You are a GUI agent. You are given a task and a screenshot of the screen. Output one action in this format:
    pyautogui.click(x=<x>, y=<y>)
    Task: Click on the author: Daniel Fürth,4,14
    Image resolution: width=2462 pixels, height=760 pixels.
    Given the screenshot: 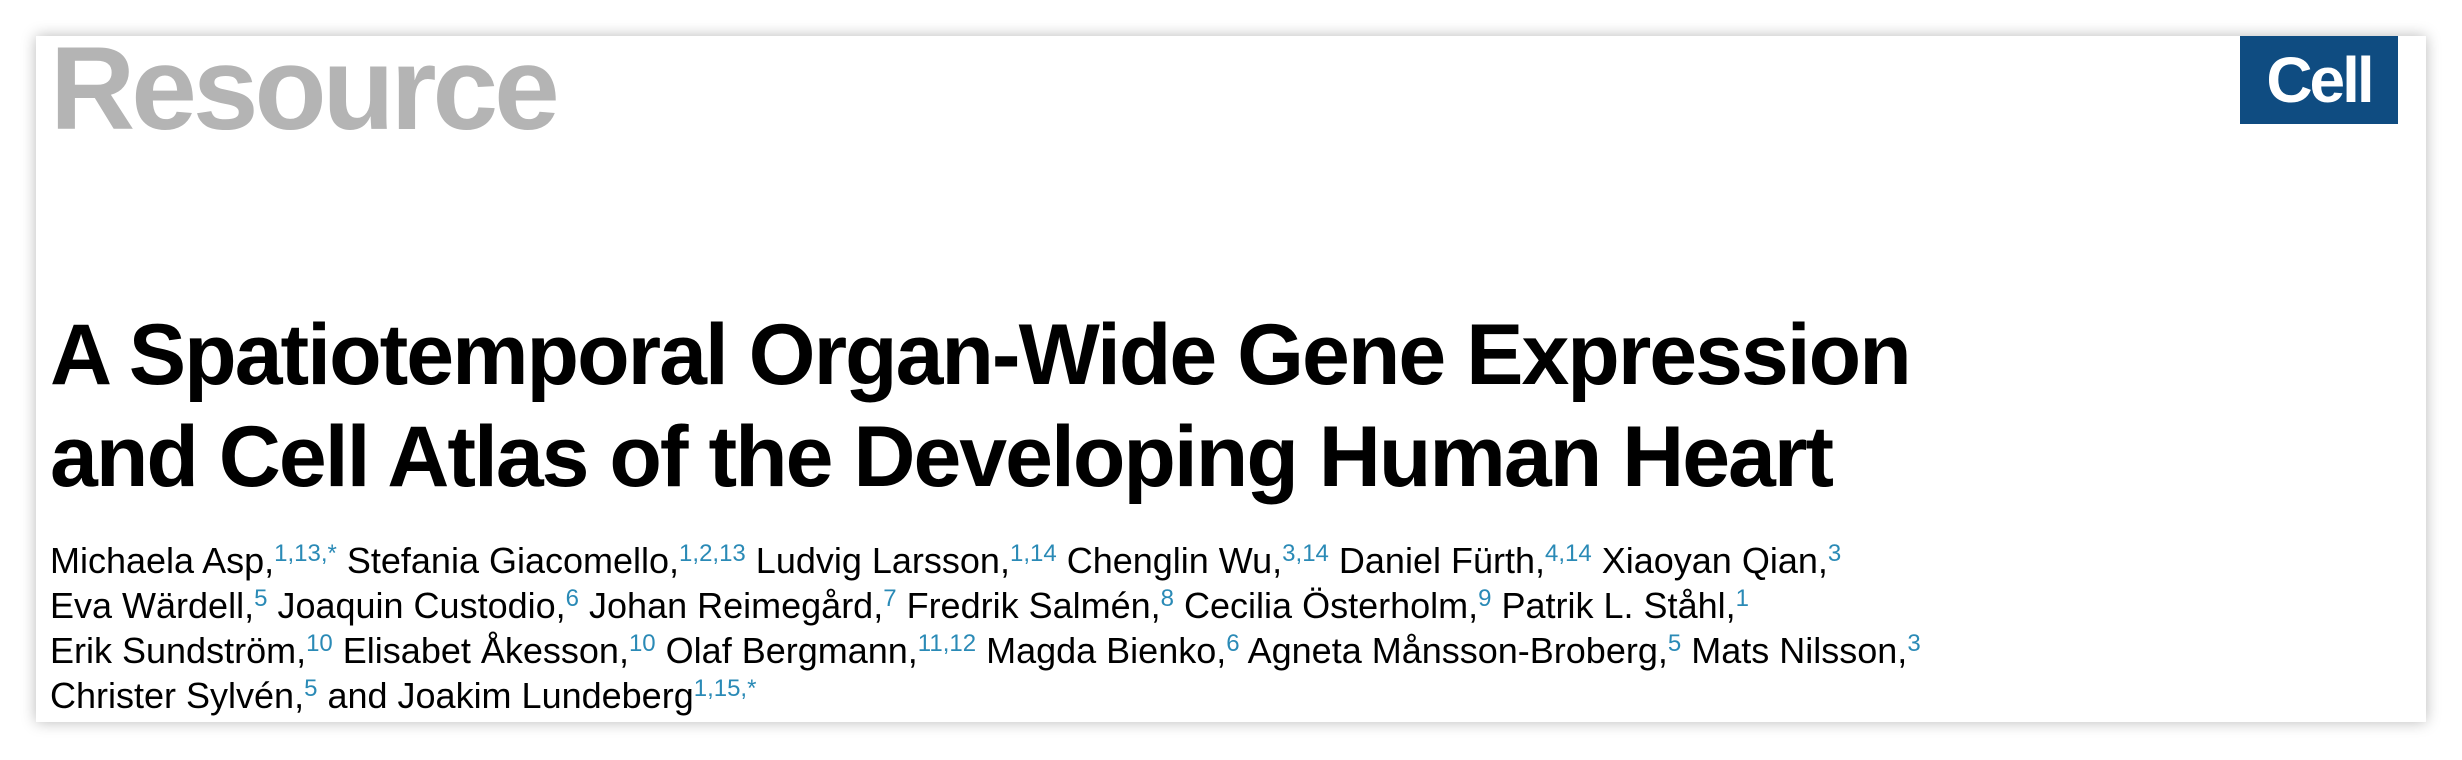 What is the action you would take?
    pyautogui.click(x=1465, y=560)
    